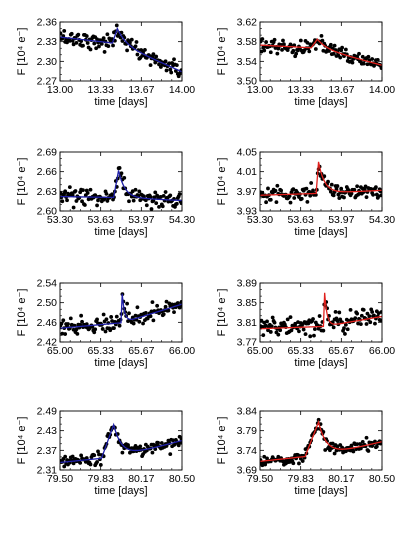 The width and height of the screenshot is (415, 545). Describe the element at coordinates (247, 343) in the screenshot. I see `y-tick-label: 3.77` at that location.